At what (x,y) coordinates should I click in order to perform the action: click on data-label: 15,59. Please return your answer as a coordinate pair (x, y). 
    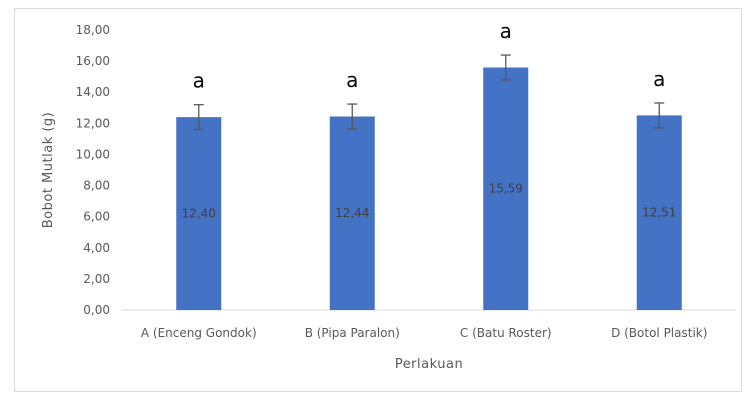
    Looking at the image, I should click on (506, 189).